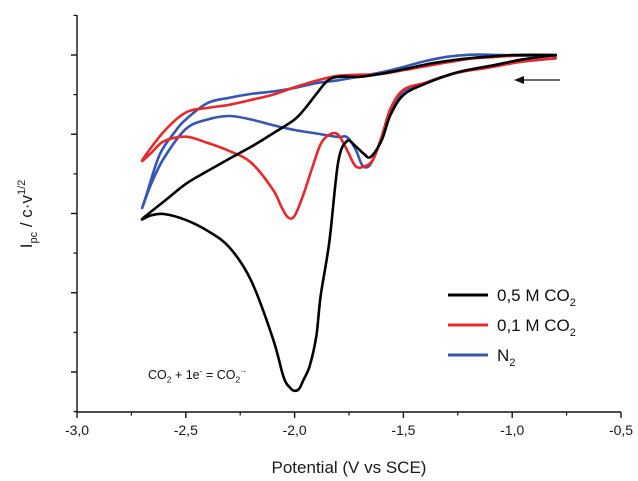 The height and width of the screenshot is (481, 638). Describe the element at coordinates (573, 333) in the screenshot. I see `legend-label-1-sub: 2` at that location.